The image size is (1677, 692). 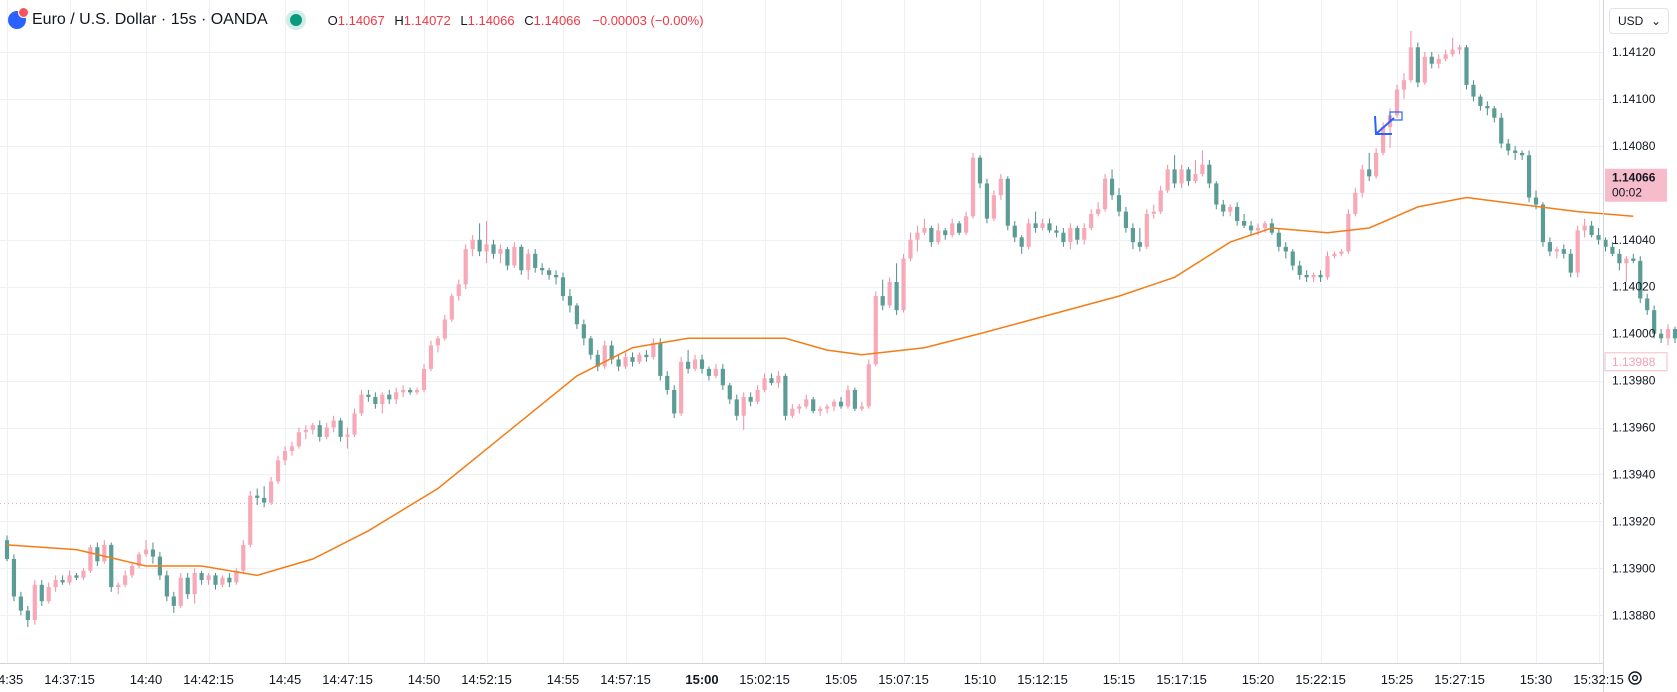 What do you see at coordinates (146, 679) in the screenshot?
I see `time-tick-label: 14:40` at bounding box center [146, 679].